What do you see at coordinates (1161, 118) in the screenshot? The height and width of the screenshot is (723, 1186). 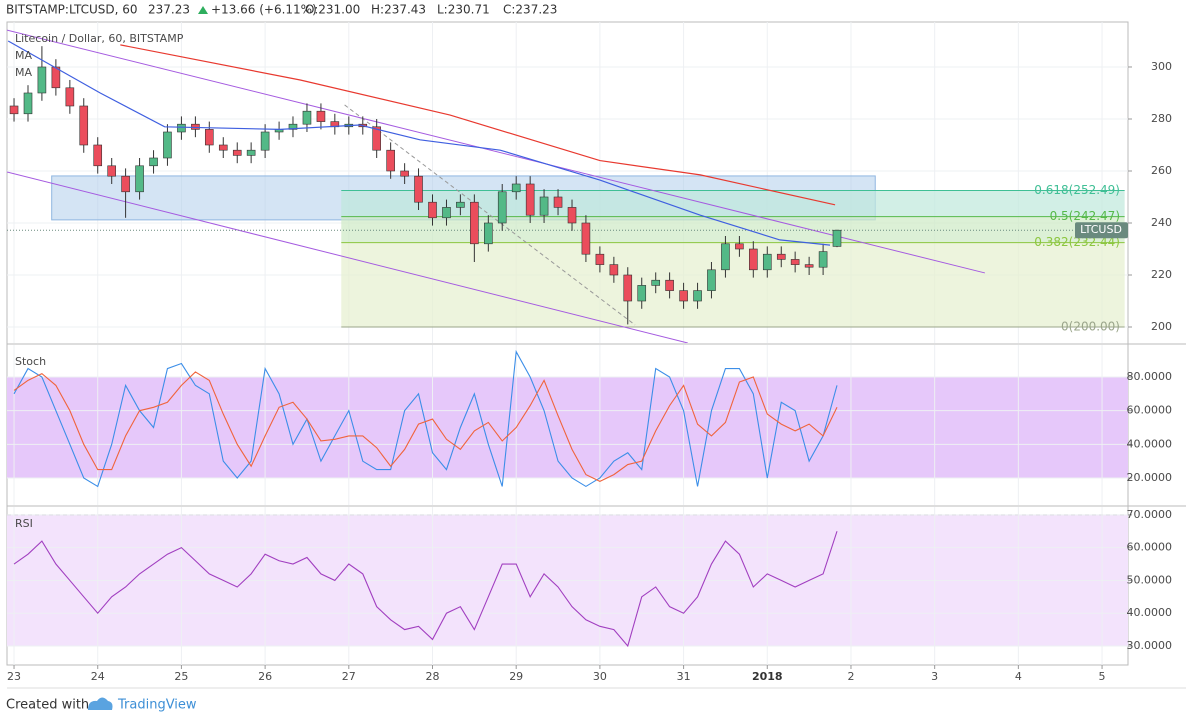 I see `y-tick-label: 280` at bounding box center [1161, 118].